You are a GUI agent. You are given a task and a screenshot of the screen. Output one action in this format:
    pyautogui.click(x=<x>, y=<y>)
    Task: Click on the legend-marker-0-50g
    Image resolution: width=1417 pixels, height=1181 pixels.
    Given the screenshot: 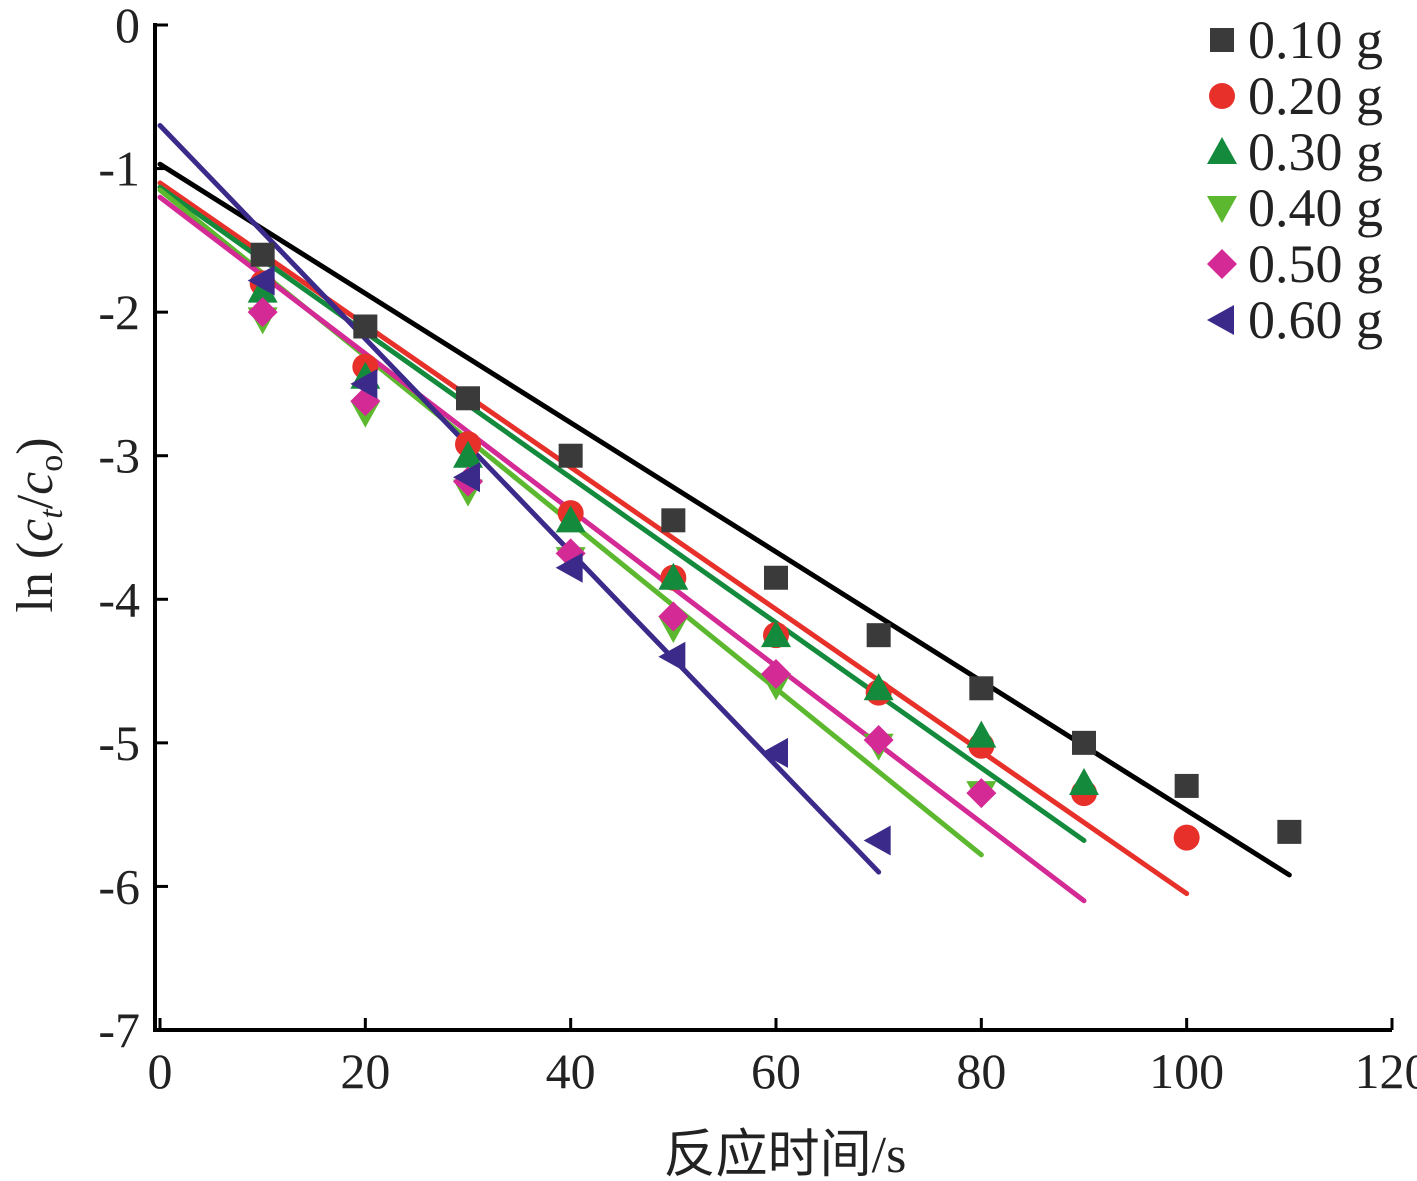 What is the action you would take?
    pyautogui.click(x=1222, y=264)
    